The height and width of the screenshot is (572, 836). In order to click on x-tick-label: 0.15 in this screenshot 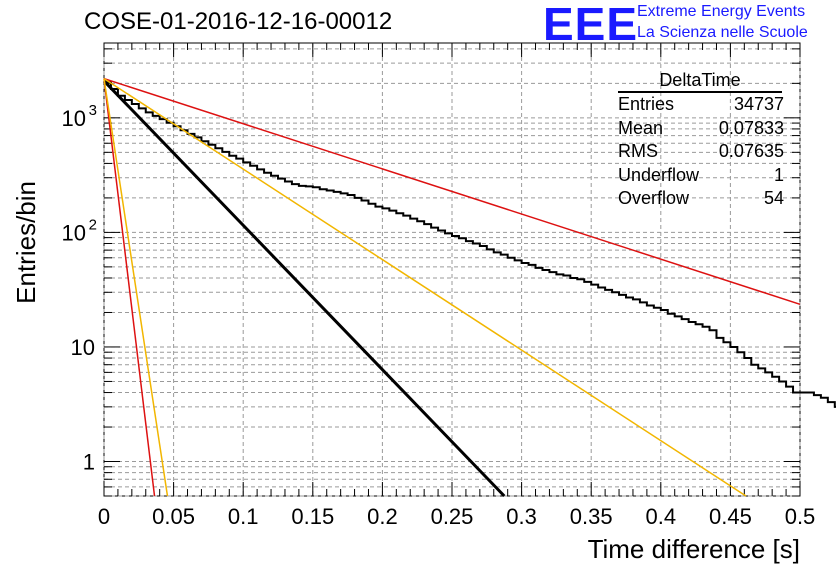, I will do `click(312, 516)`.